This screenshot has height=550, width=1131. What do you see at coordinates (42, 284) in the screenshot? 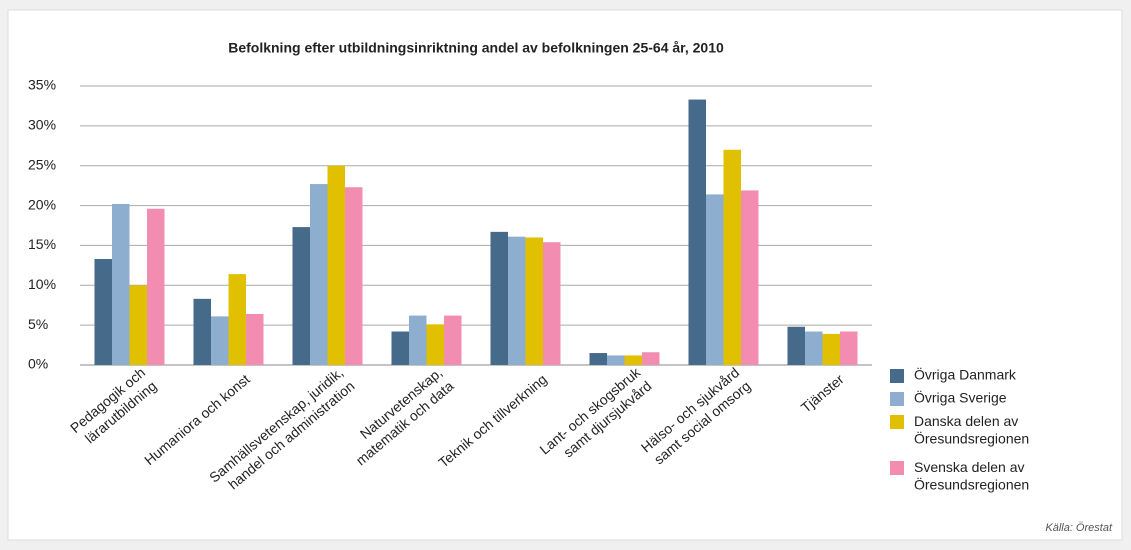
I see `y-tick-label: 10%` at bounding box center [42, 284].